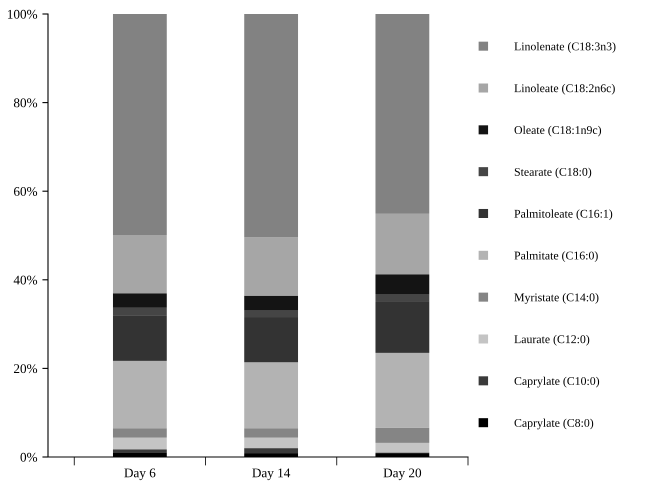 The height and width of the screenshot is (492, 645). What do you see at coordinates (556, 298) in the screenshot?
I see `legend-label: Myristate (C14:0)` at bounding box center [556, 298].